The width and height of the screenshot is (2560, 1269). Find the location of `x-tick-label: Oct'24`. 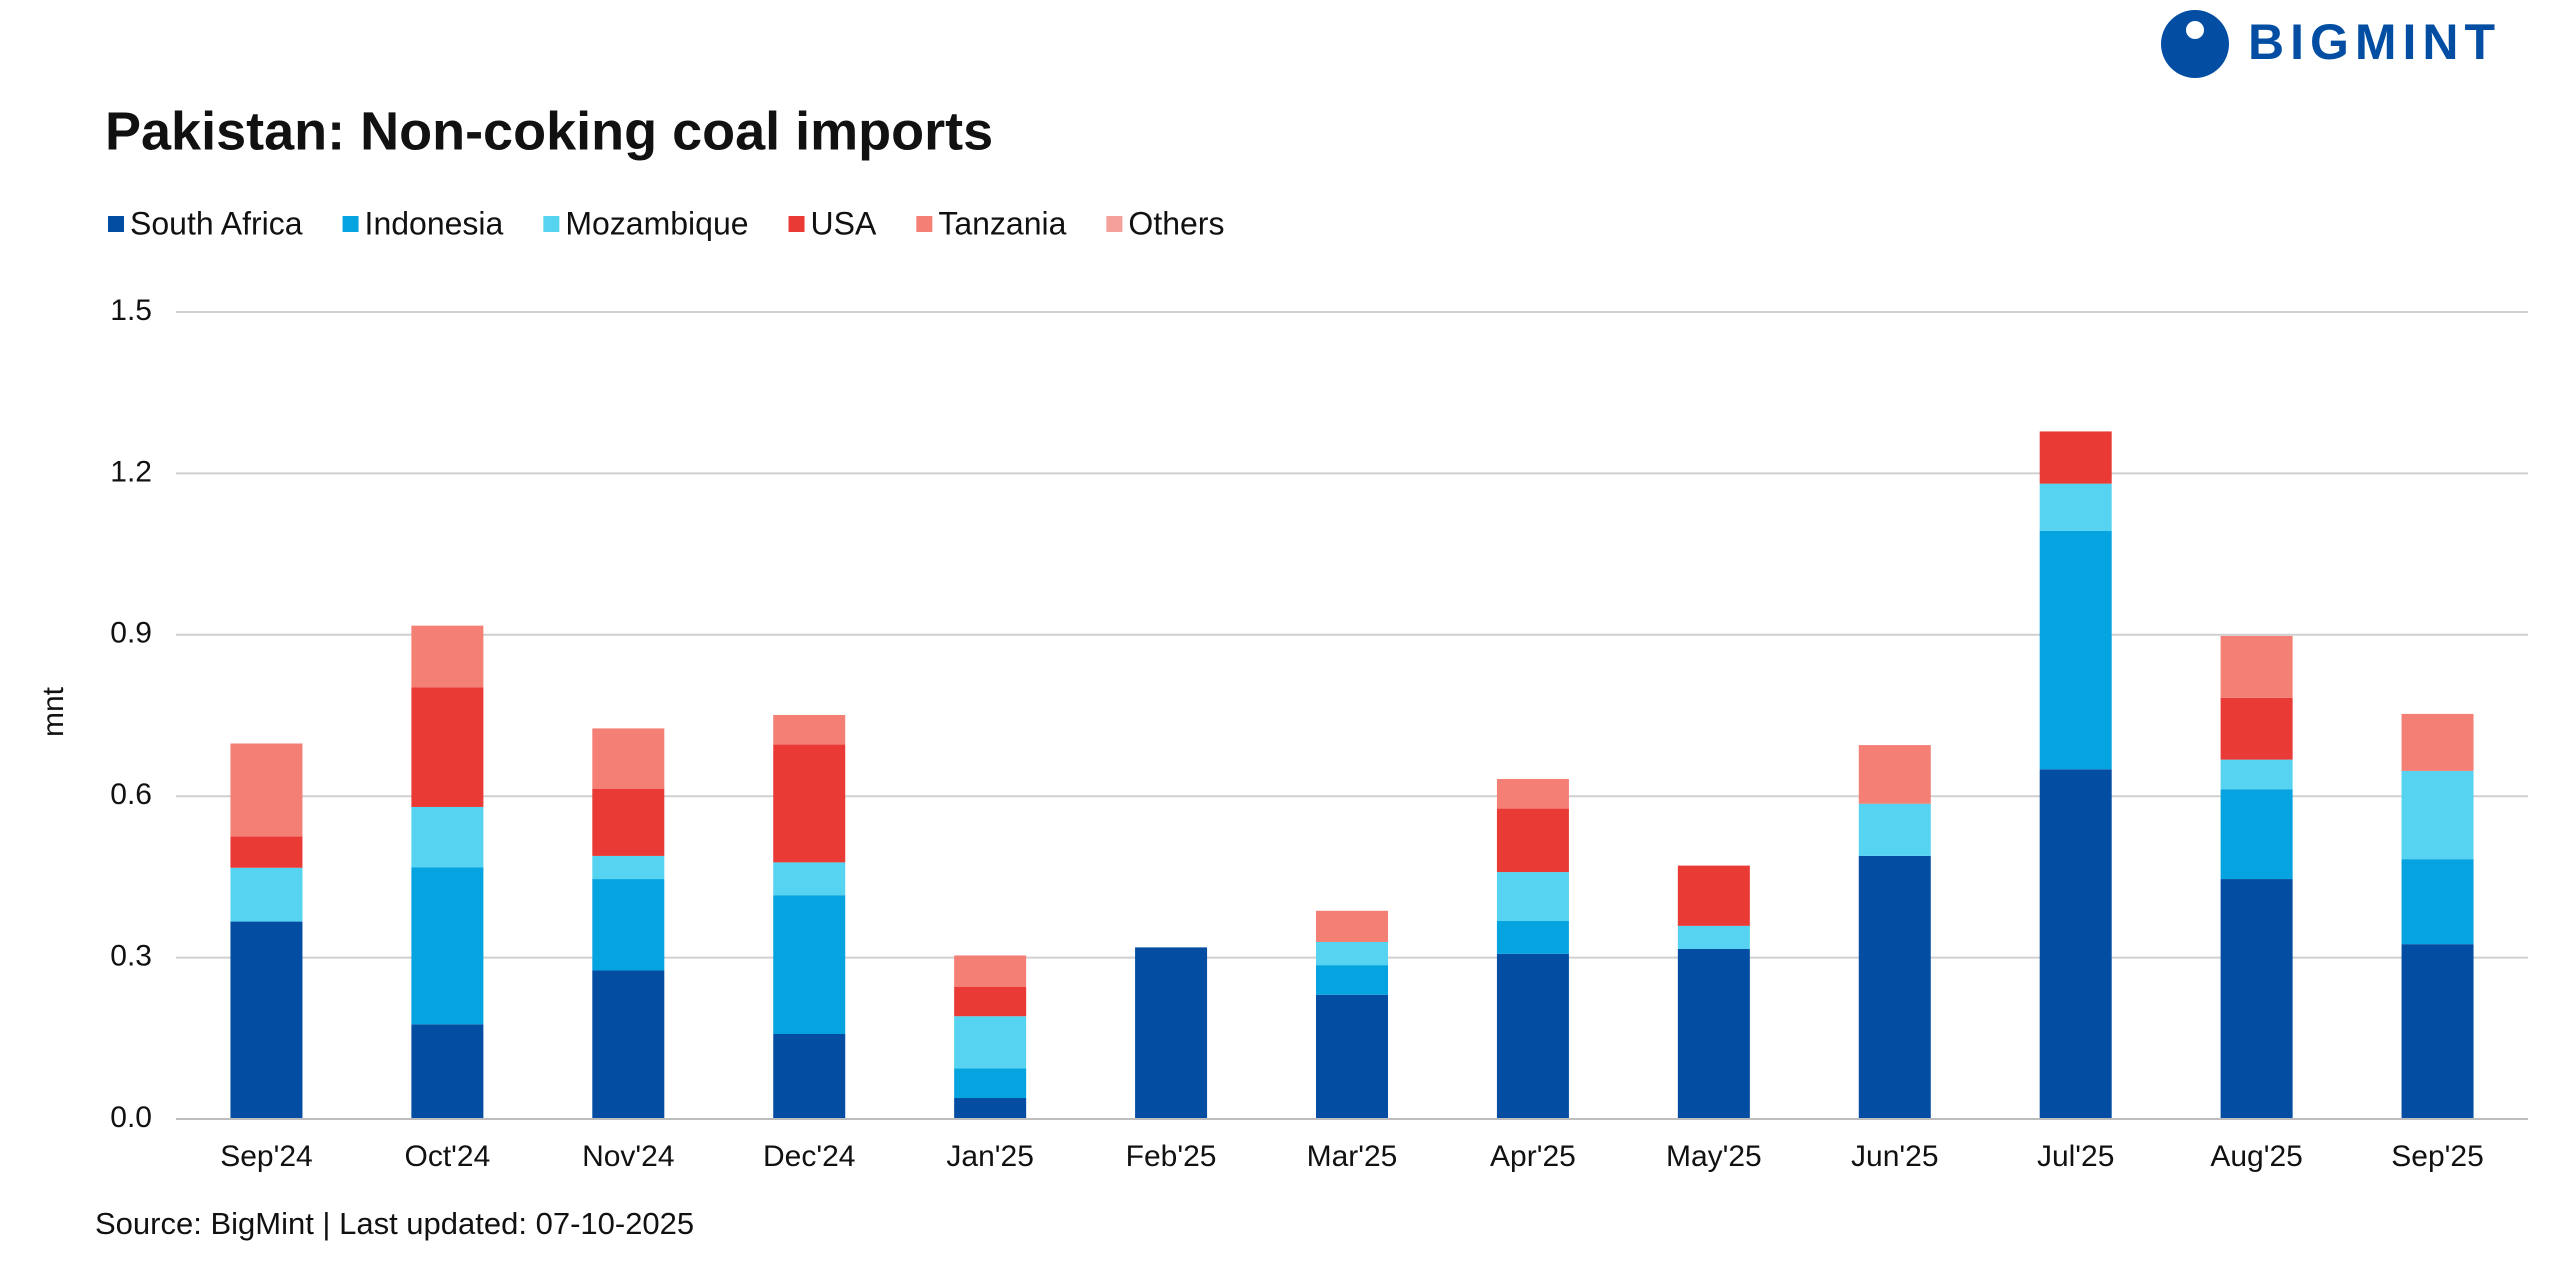

x-tick-label: Oct'24 is located at coordinates (447, 1156).